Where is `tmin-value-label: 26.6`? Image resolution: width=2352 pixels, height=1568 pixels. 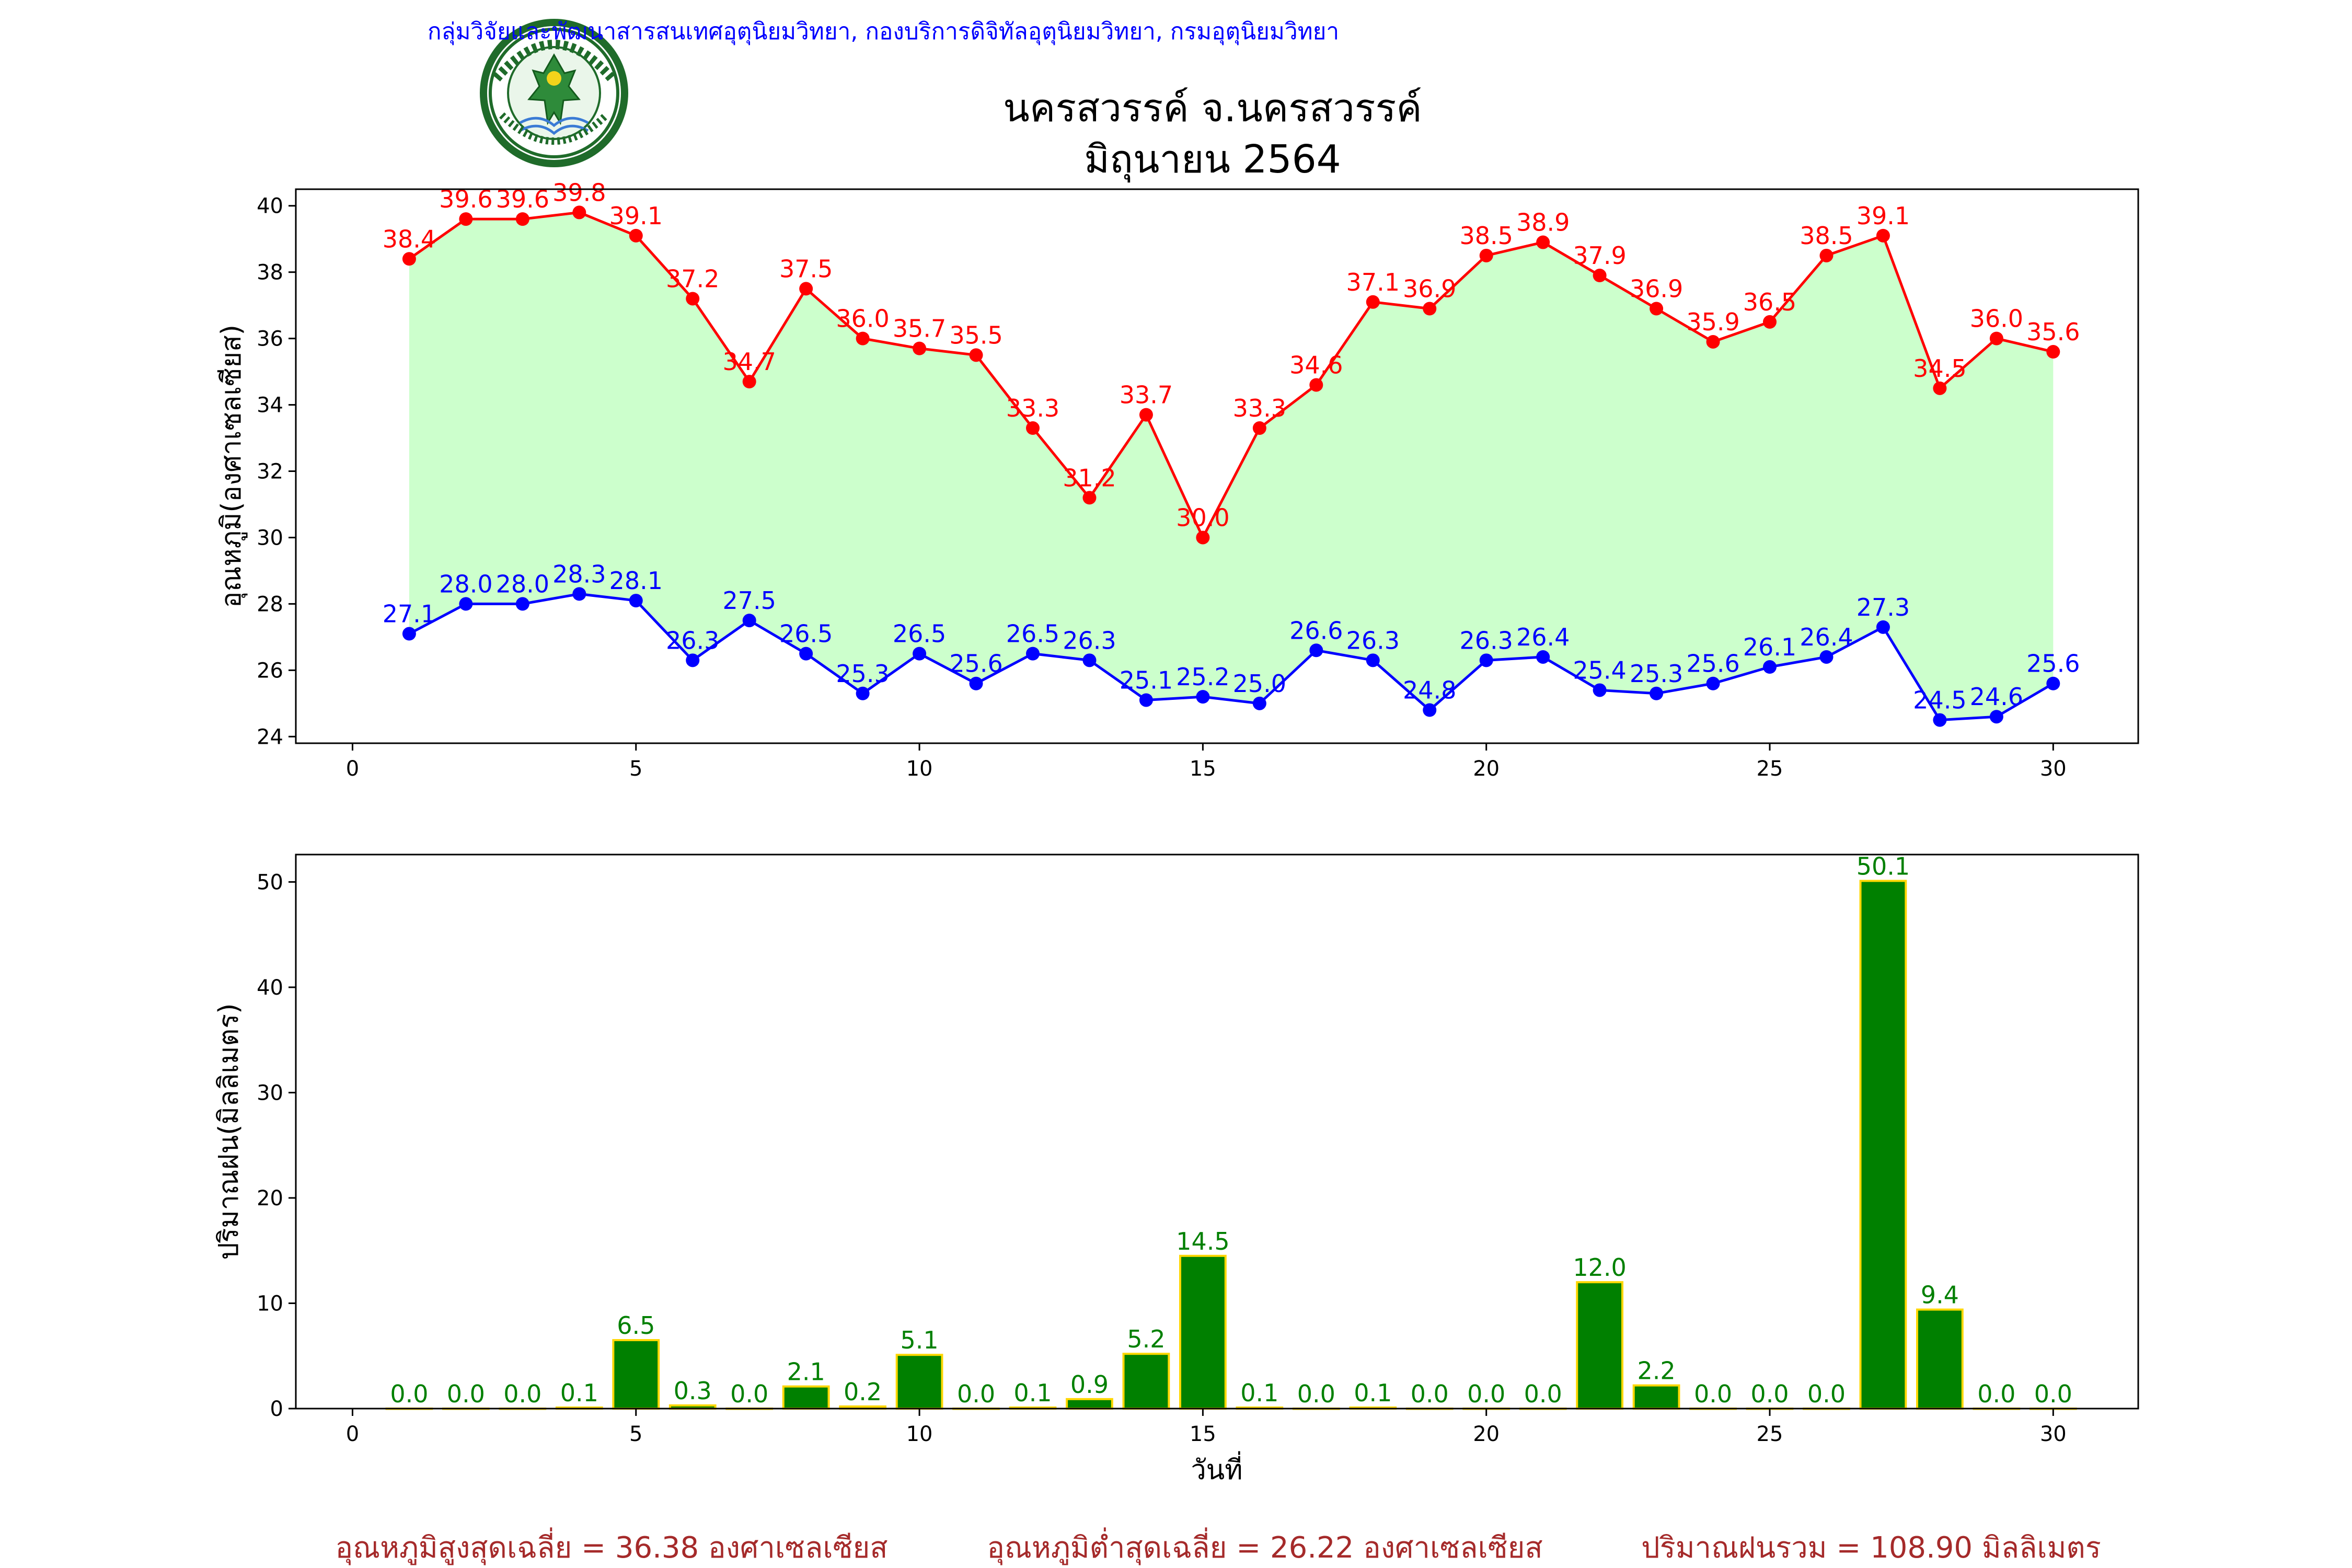 tmin-value-label: 26.6 is located at coordinates (1316, 630).